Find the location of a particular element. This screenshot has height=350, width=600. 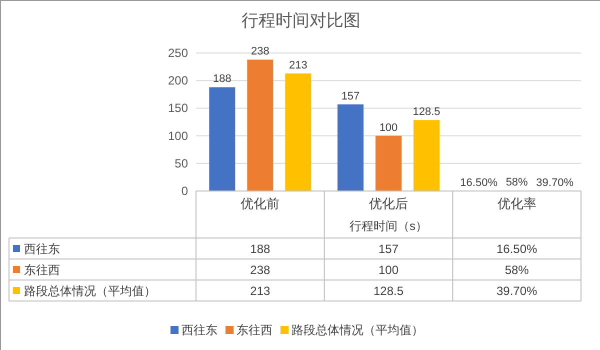

chart-title: 行程时间对比图 is located at coordinates (301, 20).